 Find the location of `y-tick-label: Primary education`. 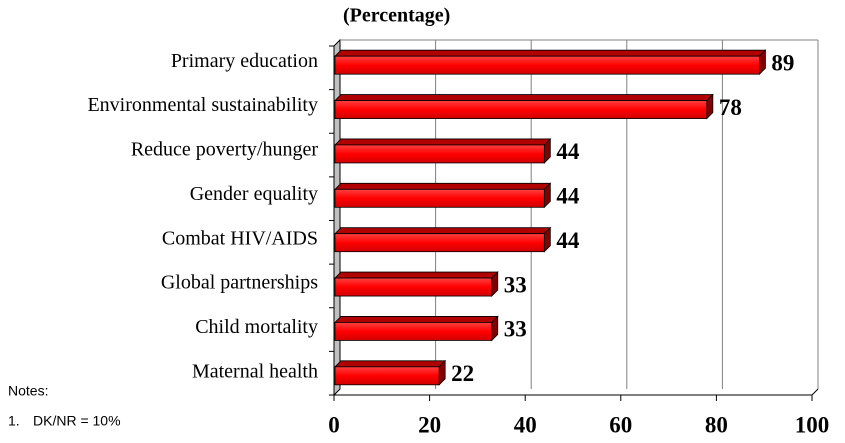

y-tick-label: Primary education is located at coordinates (244, 61).